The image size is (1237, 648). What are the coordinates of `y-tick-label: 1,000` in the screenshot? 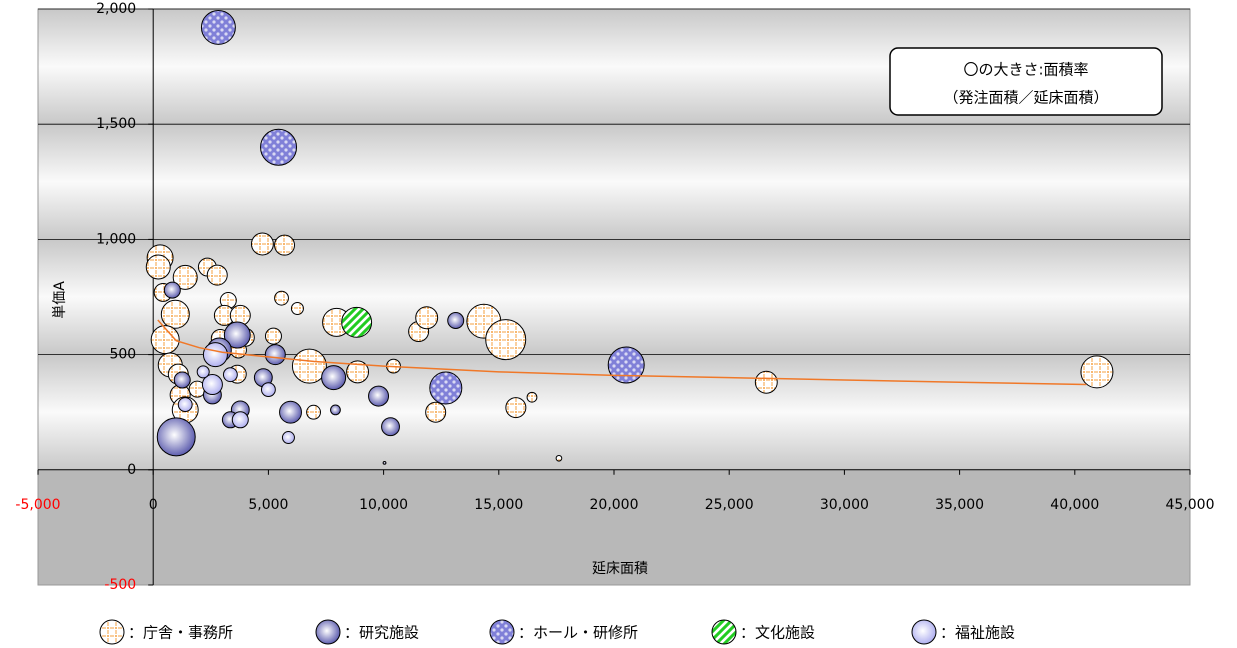 It's located at (116, 239).